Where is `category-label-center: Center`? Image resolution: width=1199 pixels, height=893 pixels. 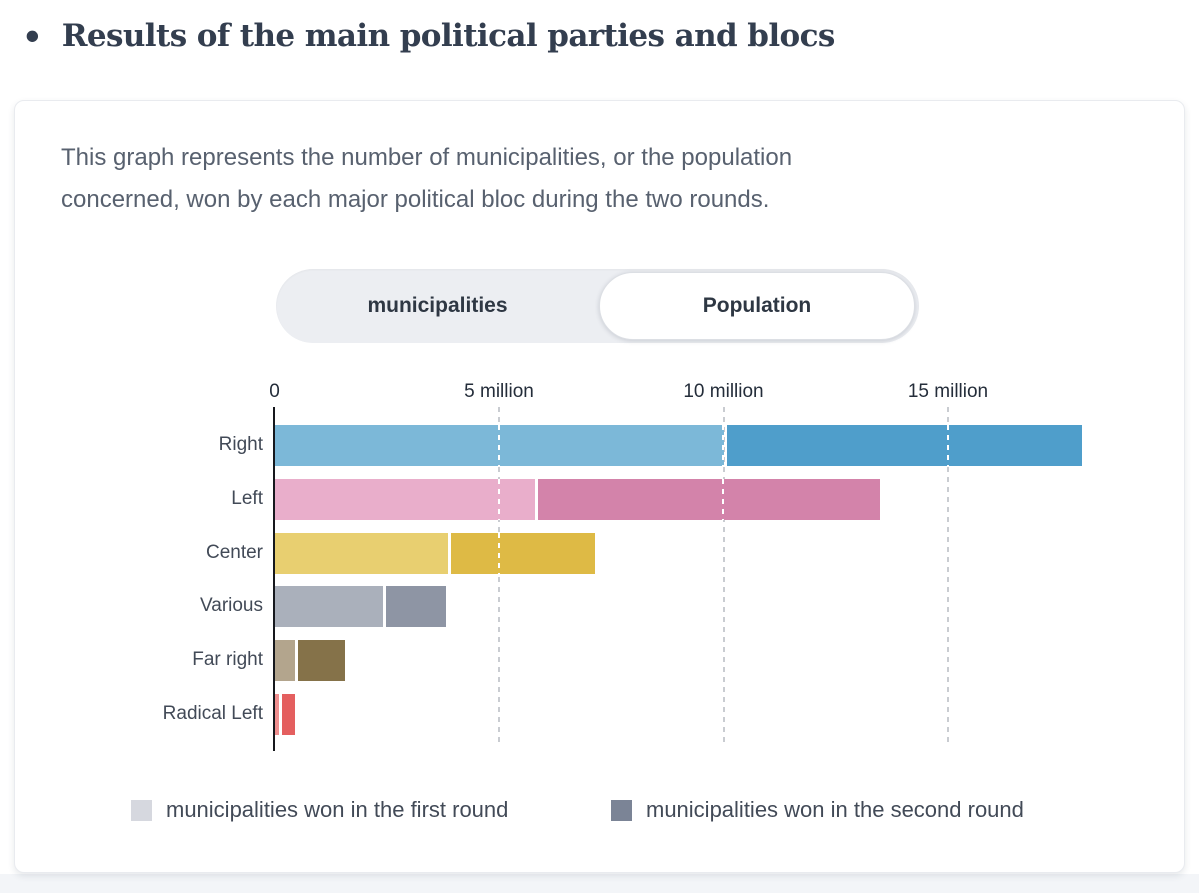
category-label-center: Center is located at coordinates (234, 552).